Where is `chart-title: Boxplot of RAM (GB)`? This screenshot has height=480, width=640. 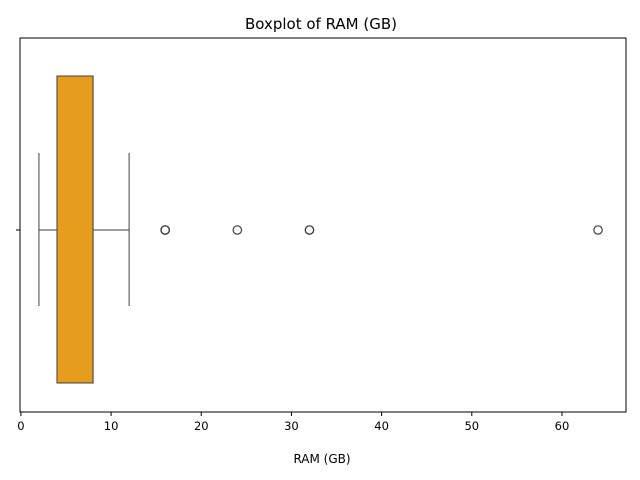
chart-title: Boxplot of RAM (GB) is located at coordinates (321, 24).